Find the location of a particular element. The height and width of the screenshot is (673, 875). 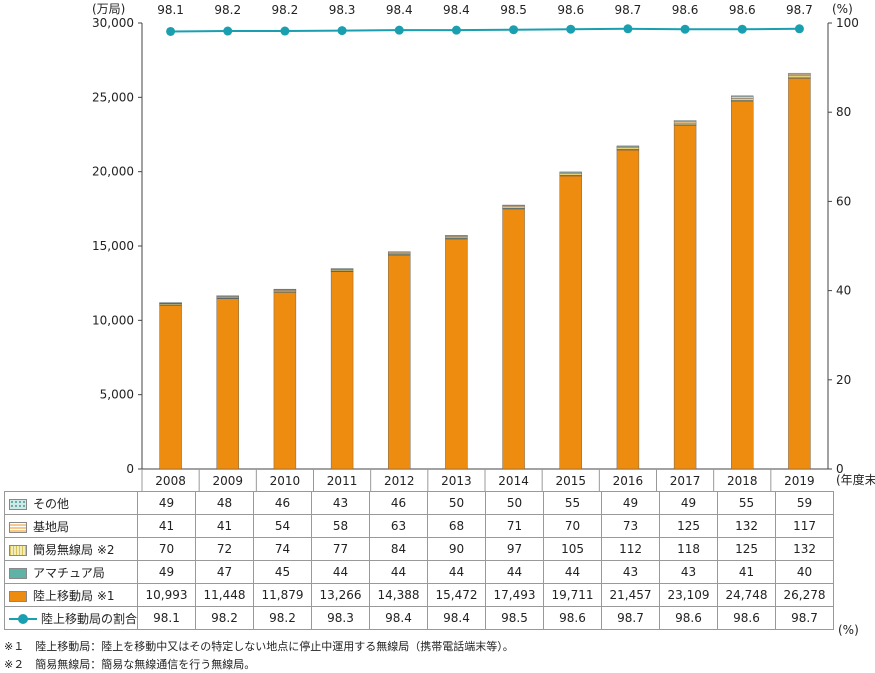

table-cell: 23,109 is located at coordinates (689, 595).